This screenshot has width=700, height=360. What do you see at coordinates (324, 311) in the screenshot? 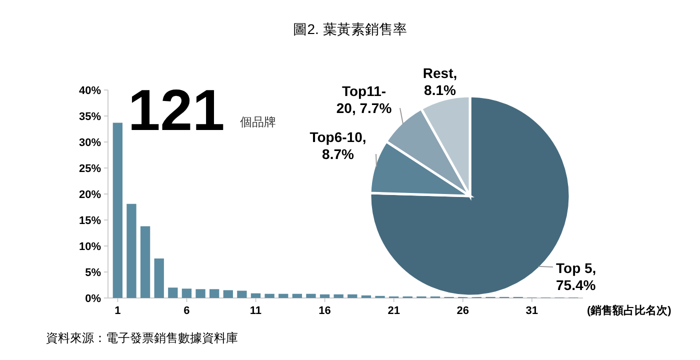
I see `x-tick-label: 16` at bounding box center [324, 311].